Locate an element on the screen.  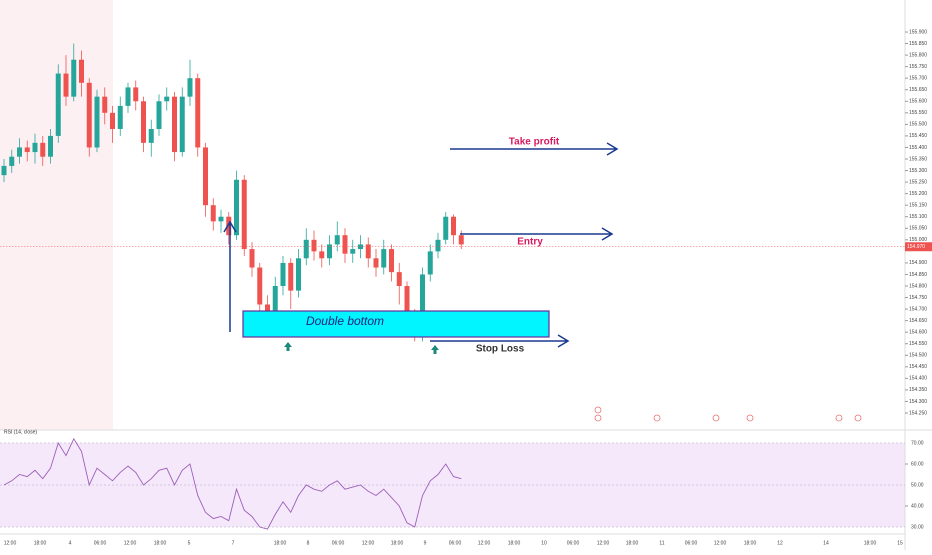
y-tick-label: 154.400 is located at coordinates (918, 379).